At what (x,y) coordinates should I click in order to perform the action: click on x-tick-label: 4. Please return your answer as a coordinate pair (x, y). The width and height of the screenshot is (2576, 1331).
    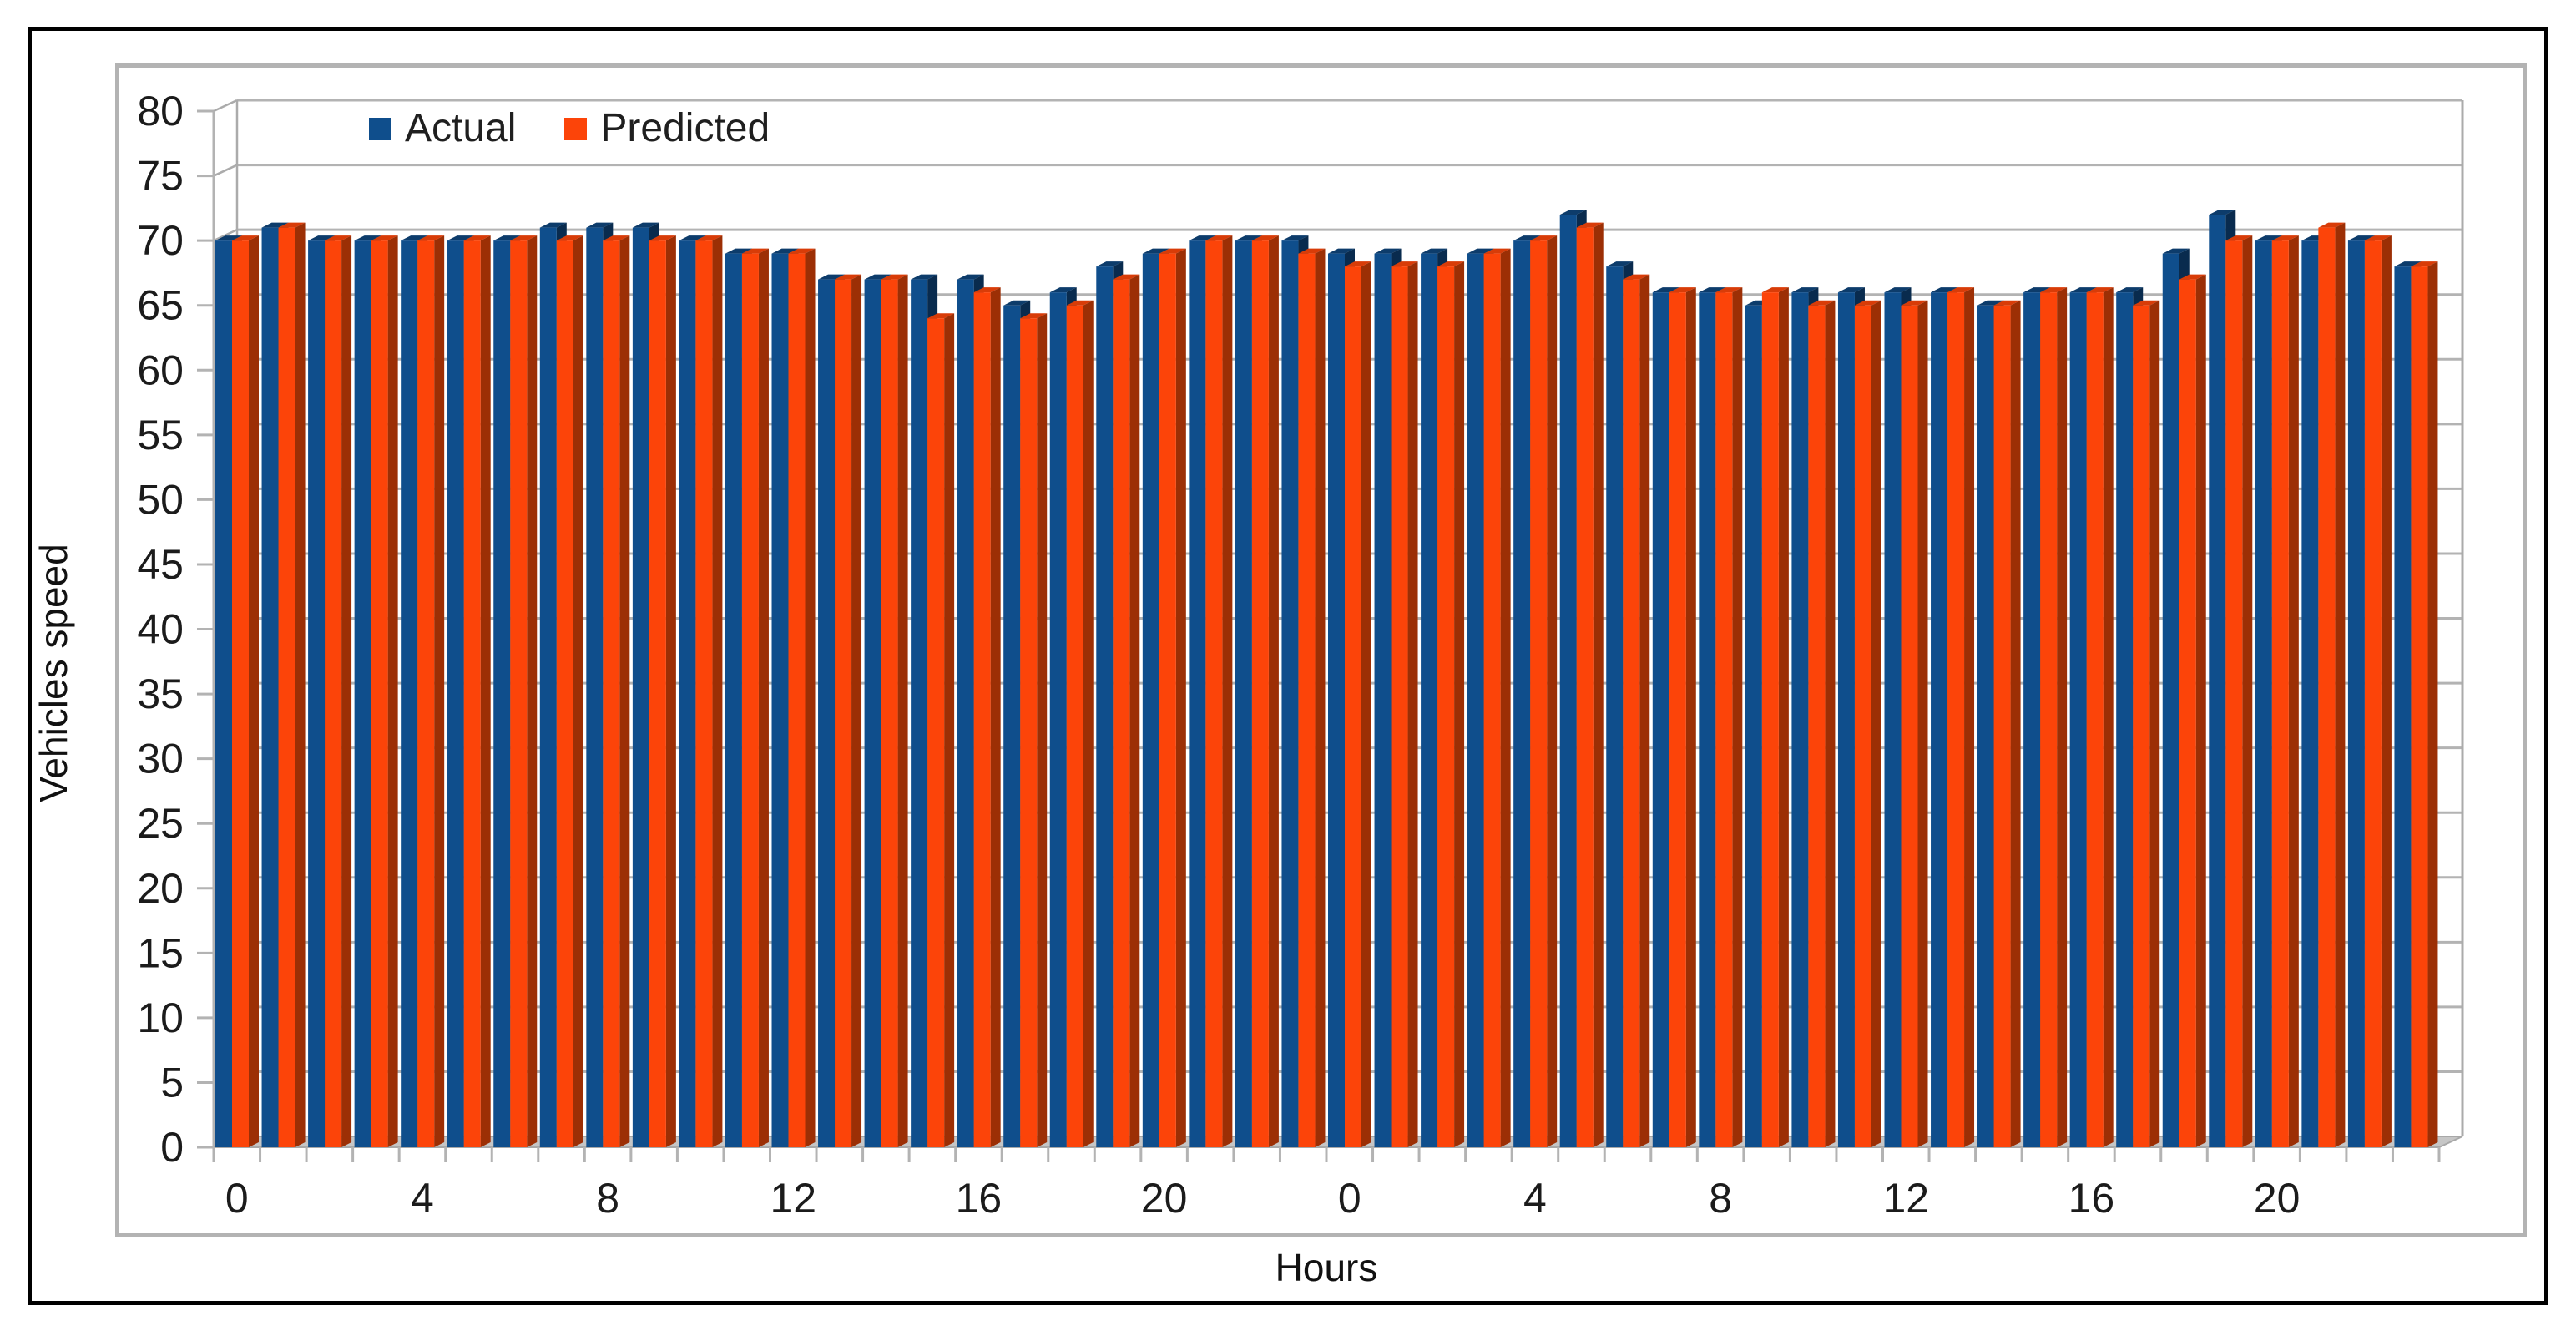
    Looking at the image, I should click on (422, 1198).